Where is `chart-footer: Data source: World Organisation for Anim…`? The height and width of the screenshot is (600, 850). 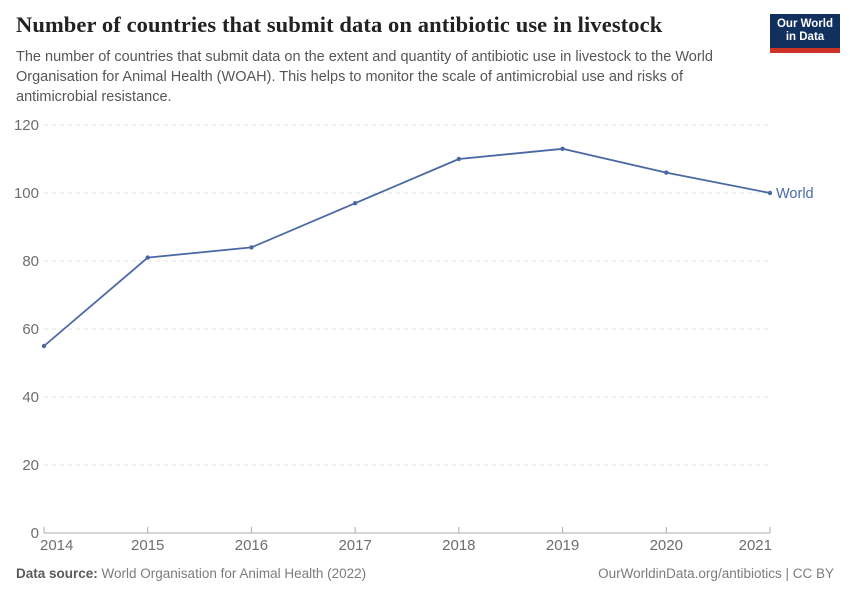 chart-footer: Data source: World Organisation for Anim… is located at coordinates (425, 573).